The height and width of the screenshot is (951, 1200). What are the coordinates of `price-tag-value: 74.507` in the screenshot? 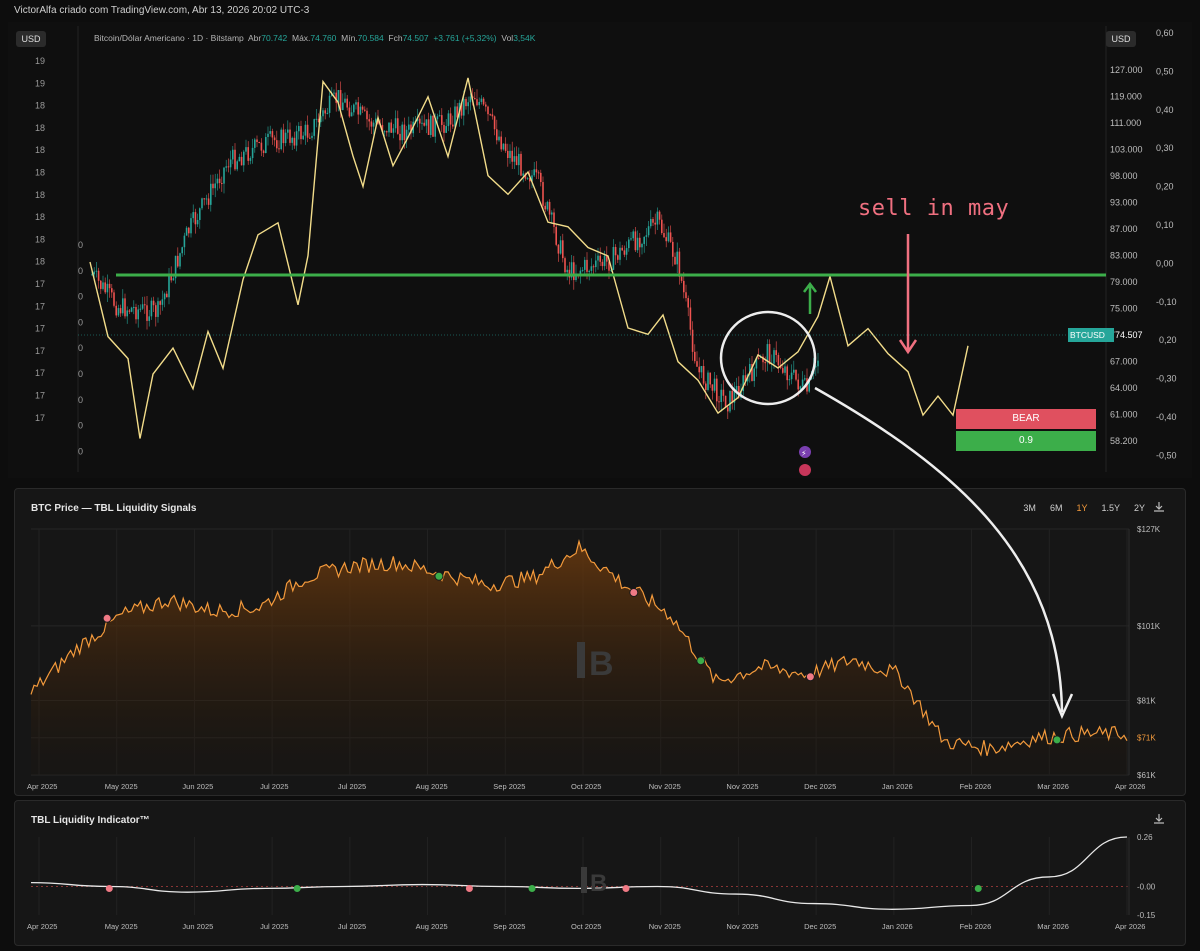 It's located at (1137, 335).